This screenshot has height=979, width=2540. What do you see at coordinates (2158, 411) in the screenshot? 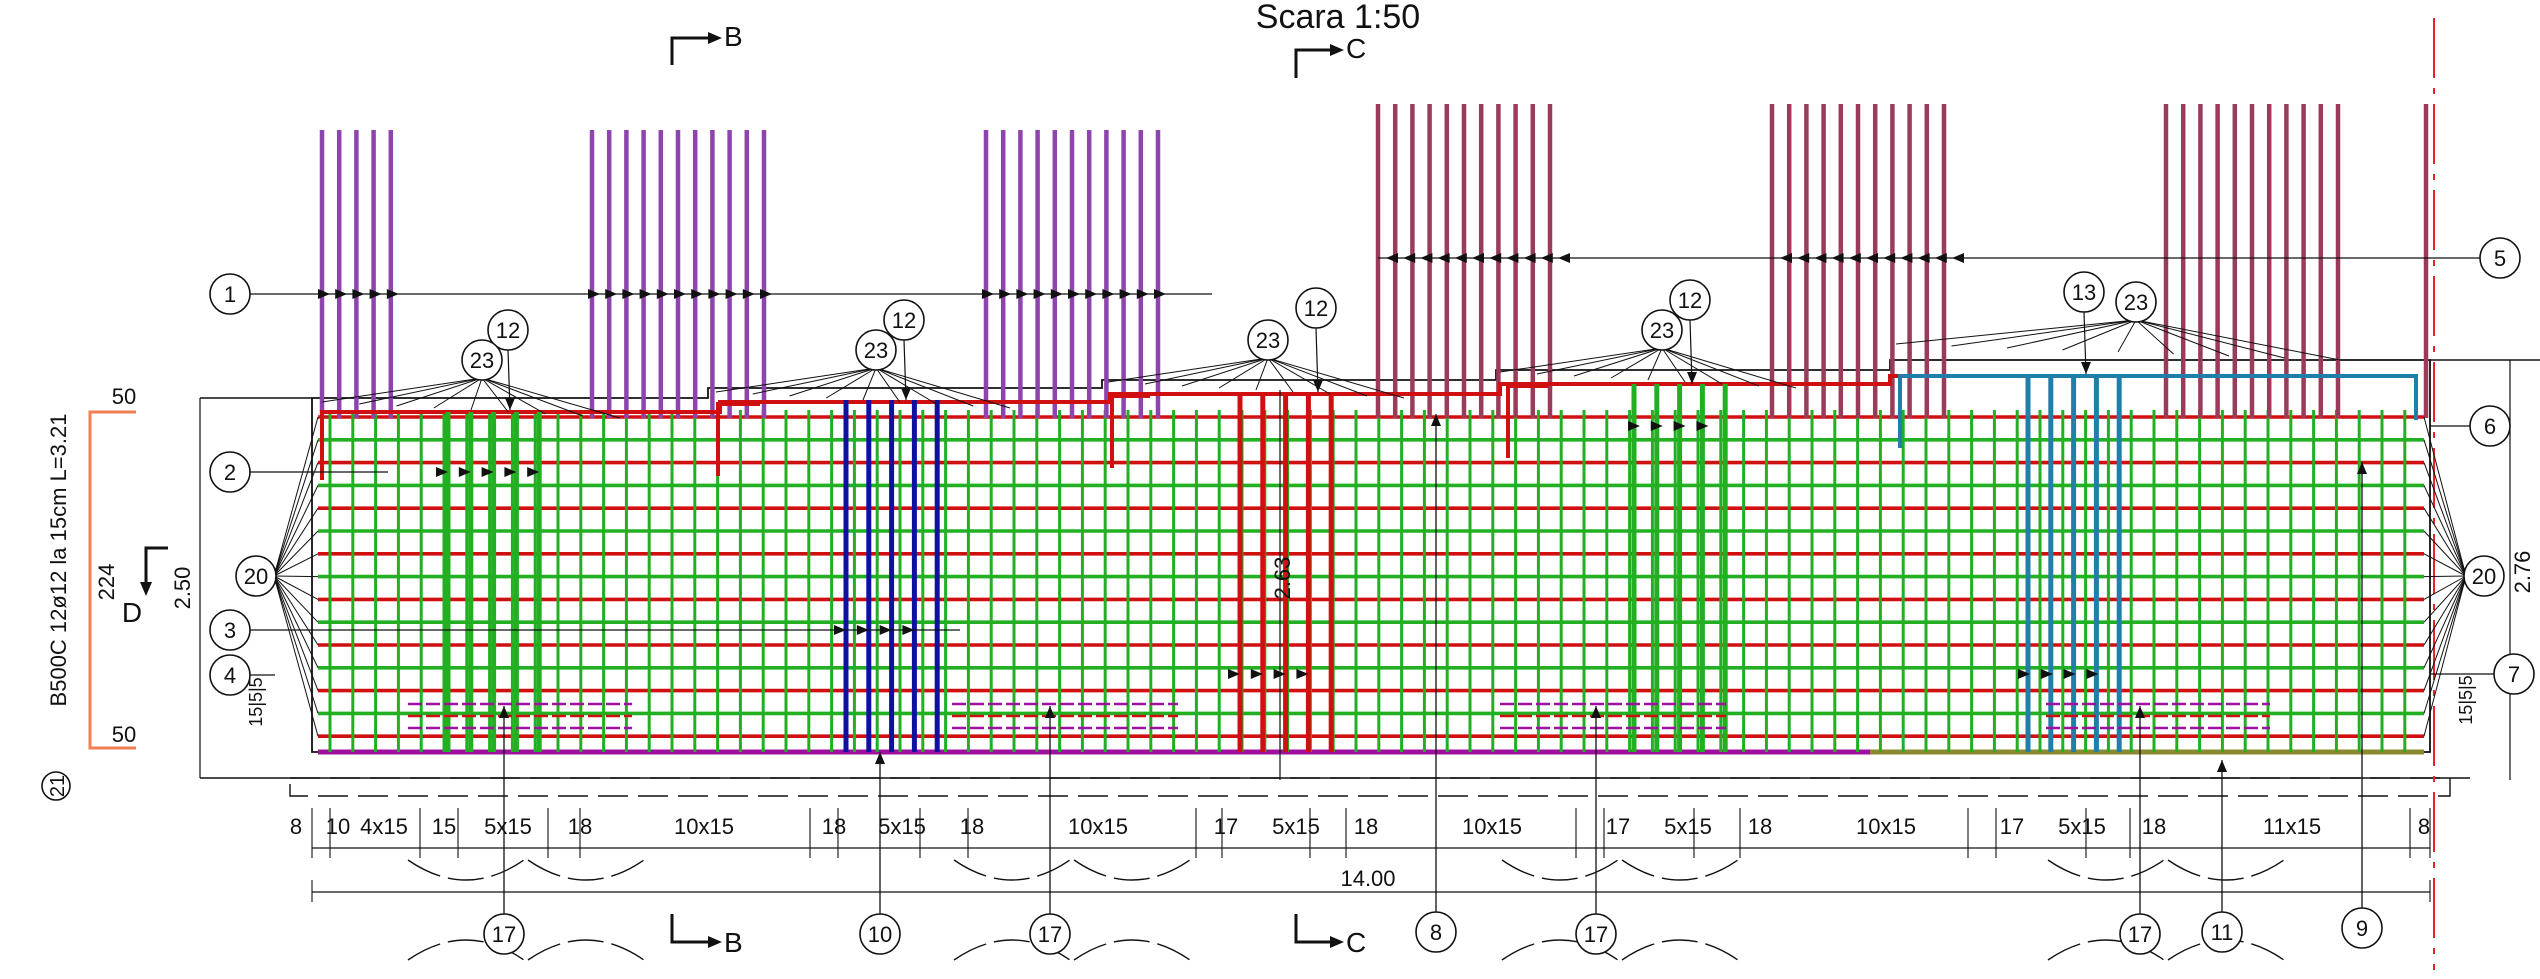
I see `top-teal-bar` at bounding box center [2158, 411].